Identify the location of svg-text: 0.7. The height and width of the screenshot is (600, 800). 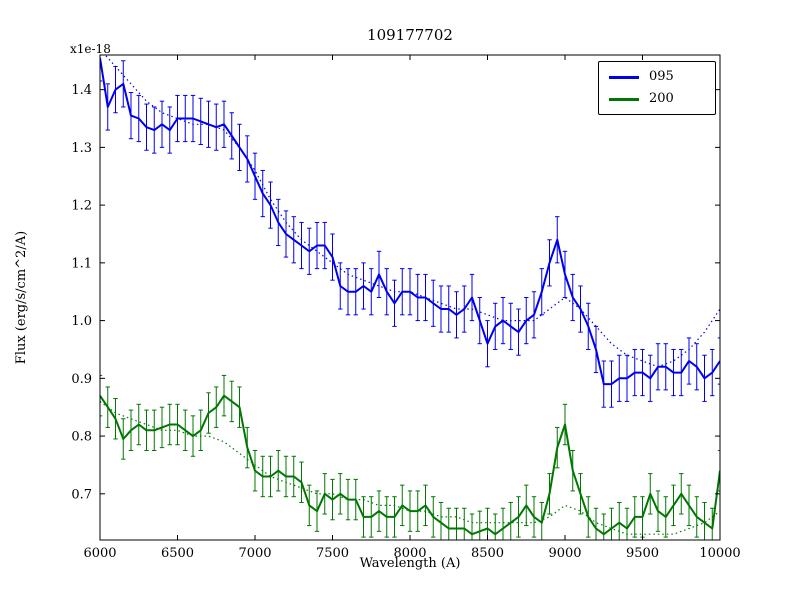
(81, 494).